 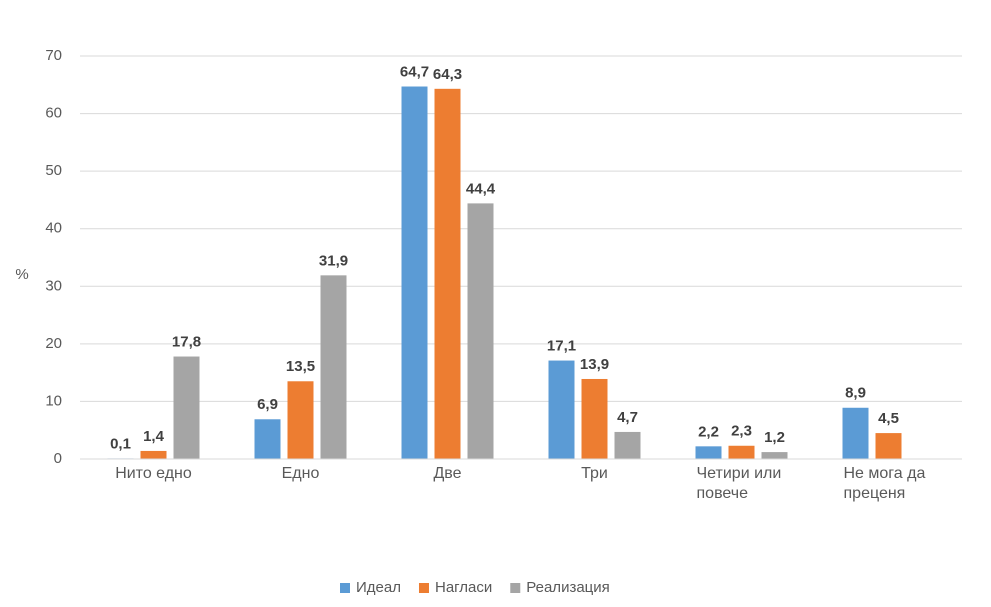 I want to click on x-tick-label: Едно, so click(x=300, y=473).